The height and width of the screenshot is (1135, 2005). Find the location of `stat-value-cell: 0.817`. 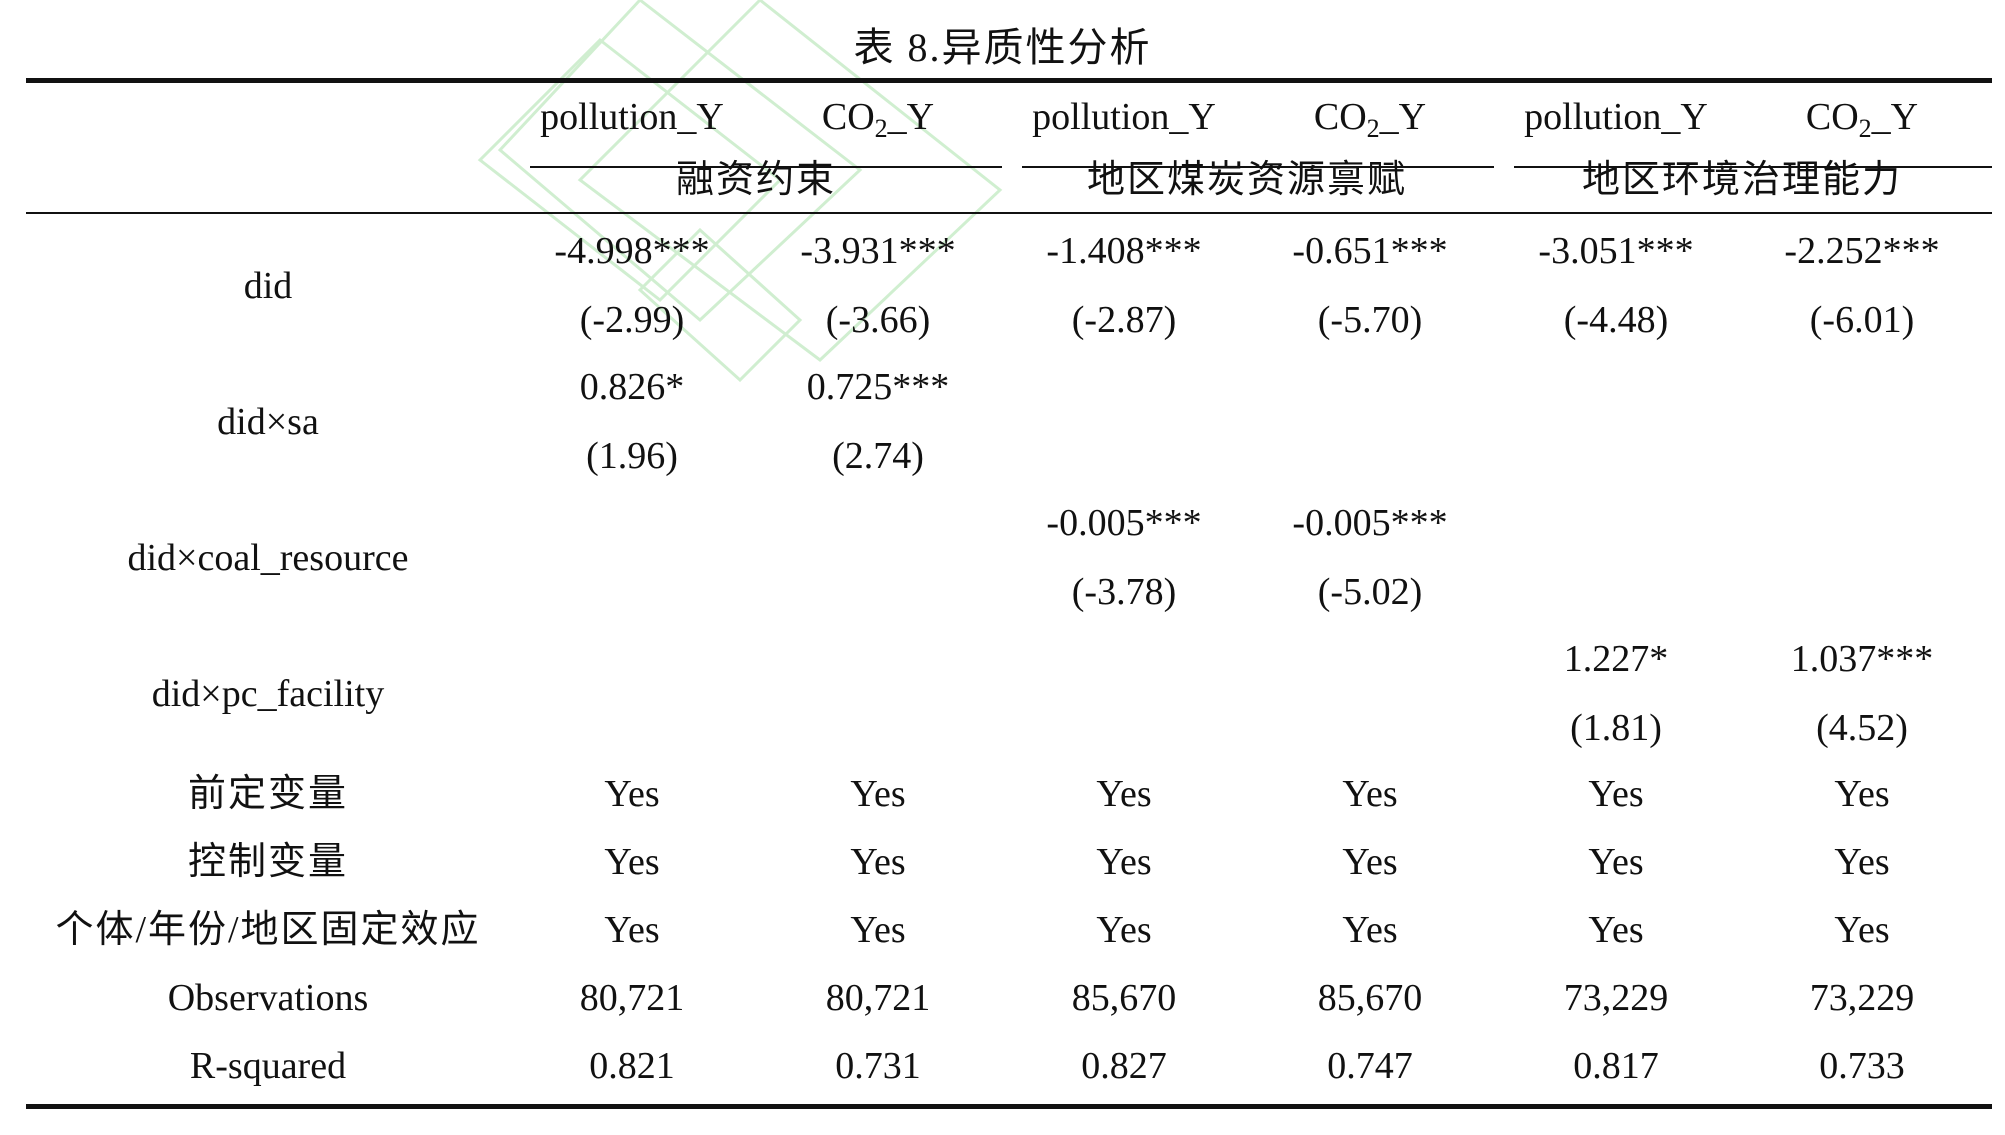

stat-value-cell: 0.817 is located at coordinates (1616, 1066).